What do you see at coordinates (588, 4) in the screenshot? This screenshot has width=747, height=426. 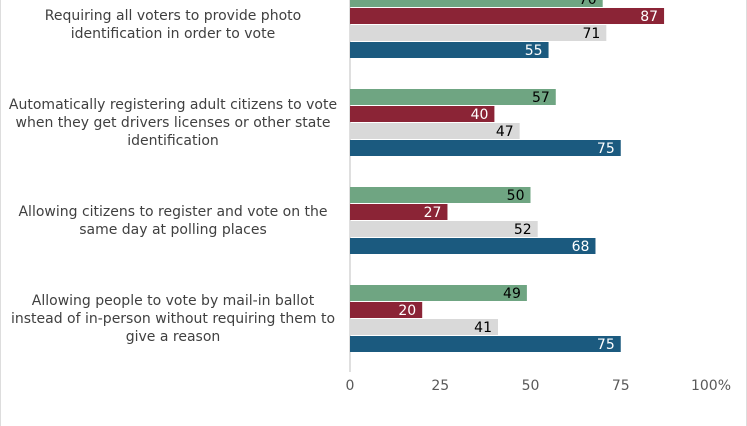 I see `value-label: 70` at bounding box center [588, 4].